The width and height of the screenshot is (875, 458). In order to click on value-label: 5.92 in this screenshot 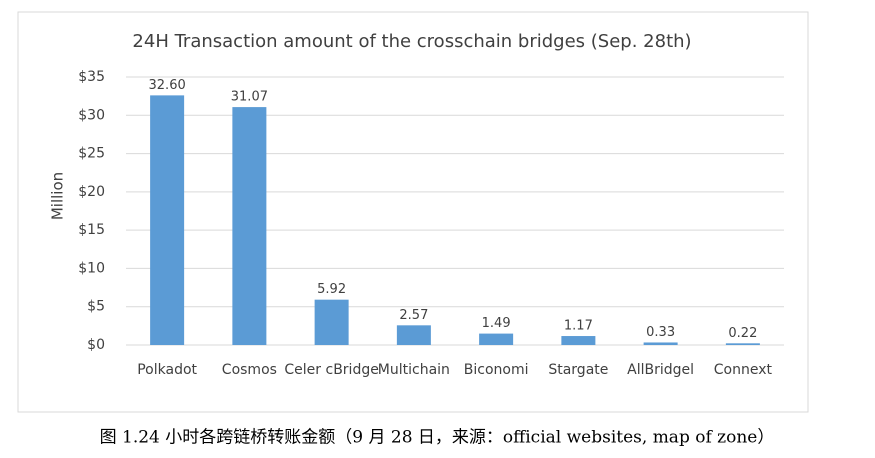, I will do `click(331, 289)`.